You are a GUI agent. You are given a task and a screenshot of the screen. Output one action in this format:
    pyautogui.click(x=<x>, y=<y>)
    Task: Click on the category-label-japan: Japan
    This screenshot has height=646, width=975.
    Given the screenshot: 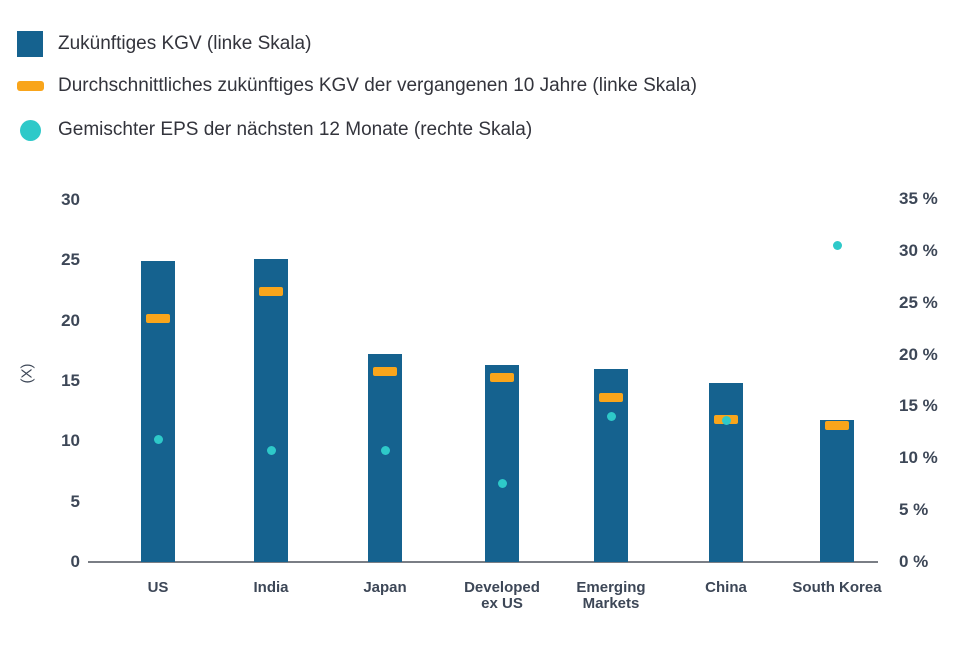 What is the action you would take?
    pyautogui.click(x=385, y=587)
    